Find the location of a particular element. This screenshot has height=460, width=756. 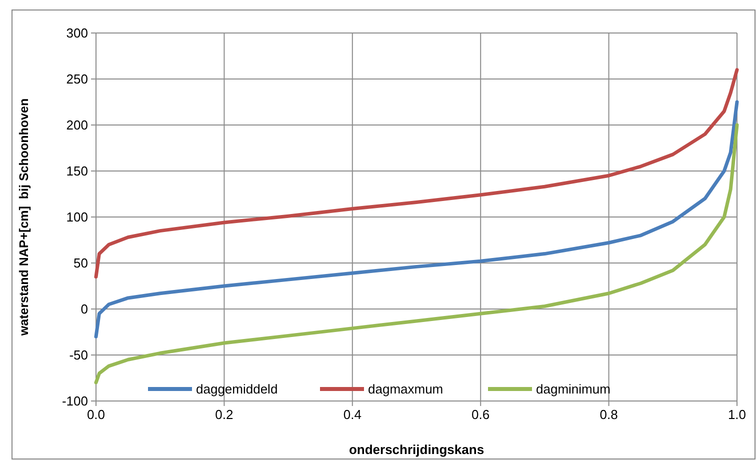

x-tick-label: 0.4 is located at coordinates (352, 414).